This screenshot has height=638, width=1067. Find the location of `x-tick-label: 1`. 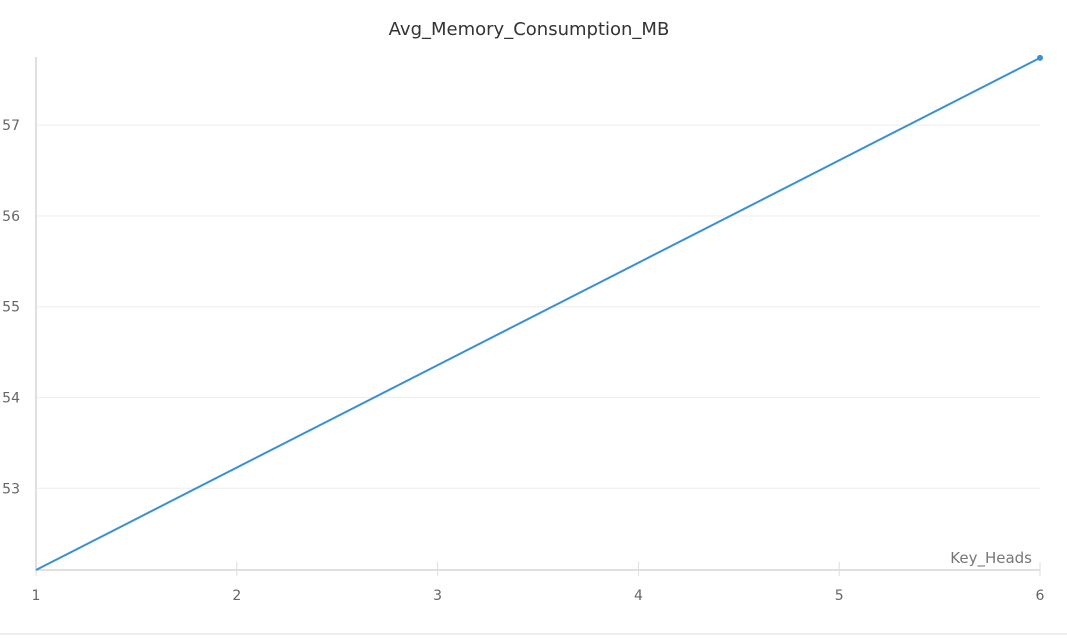

x-tick-label: 1 is located at coordinates (36, 596).